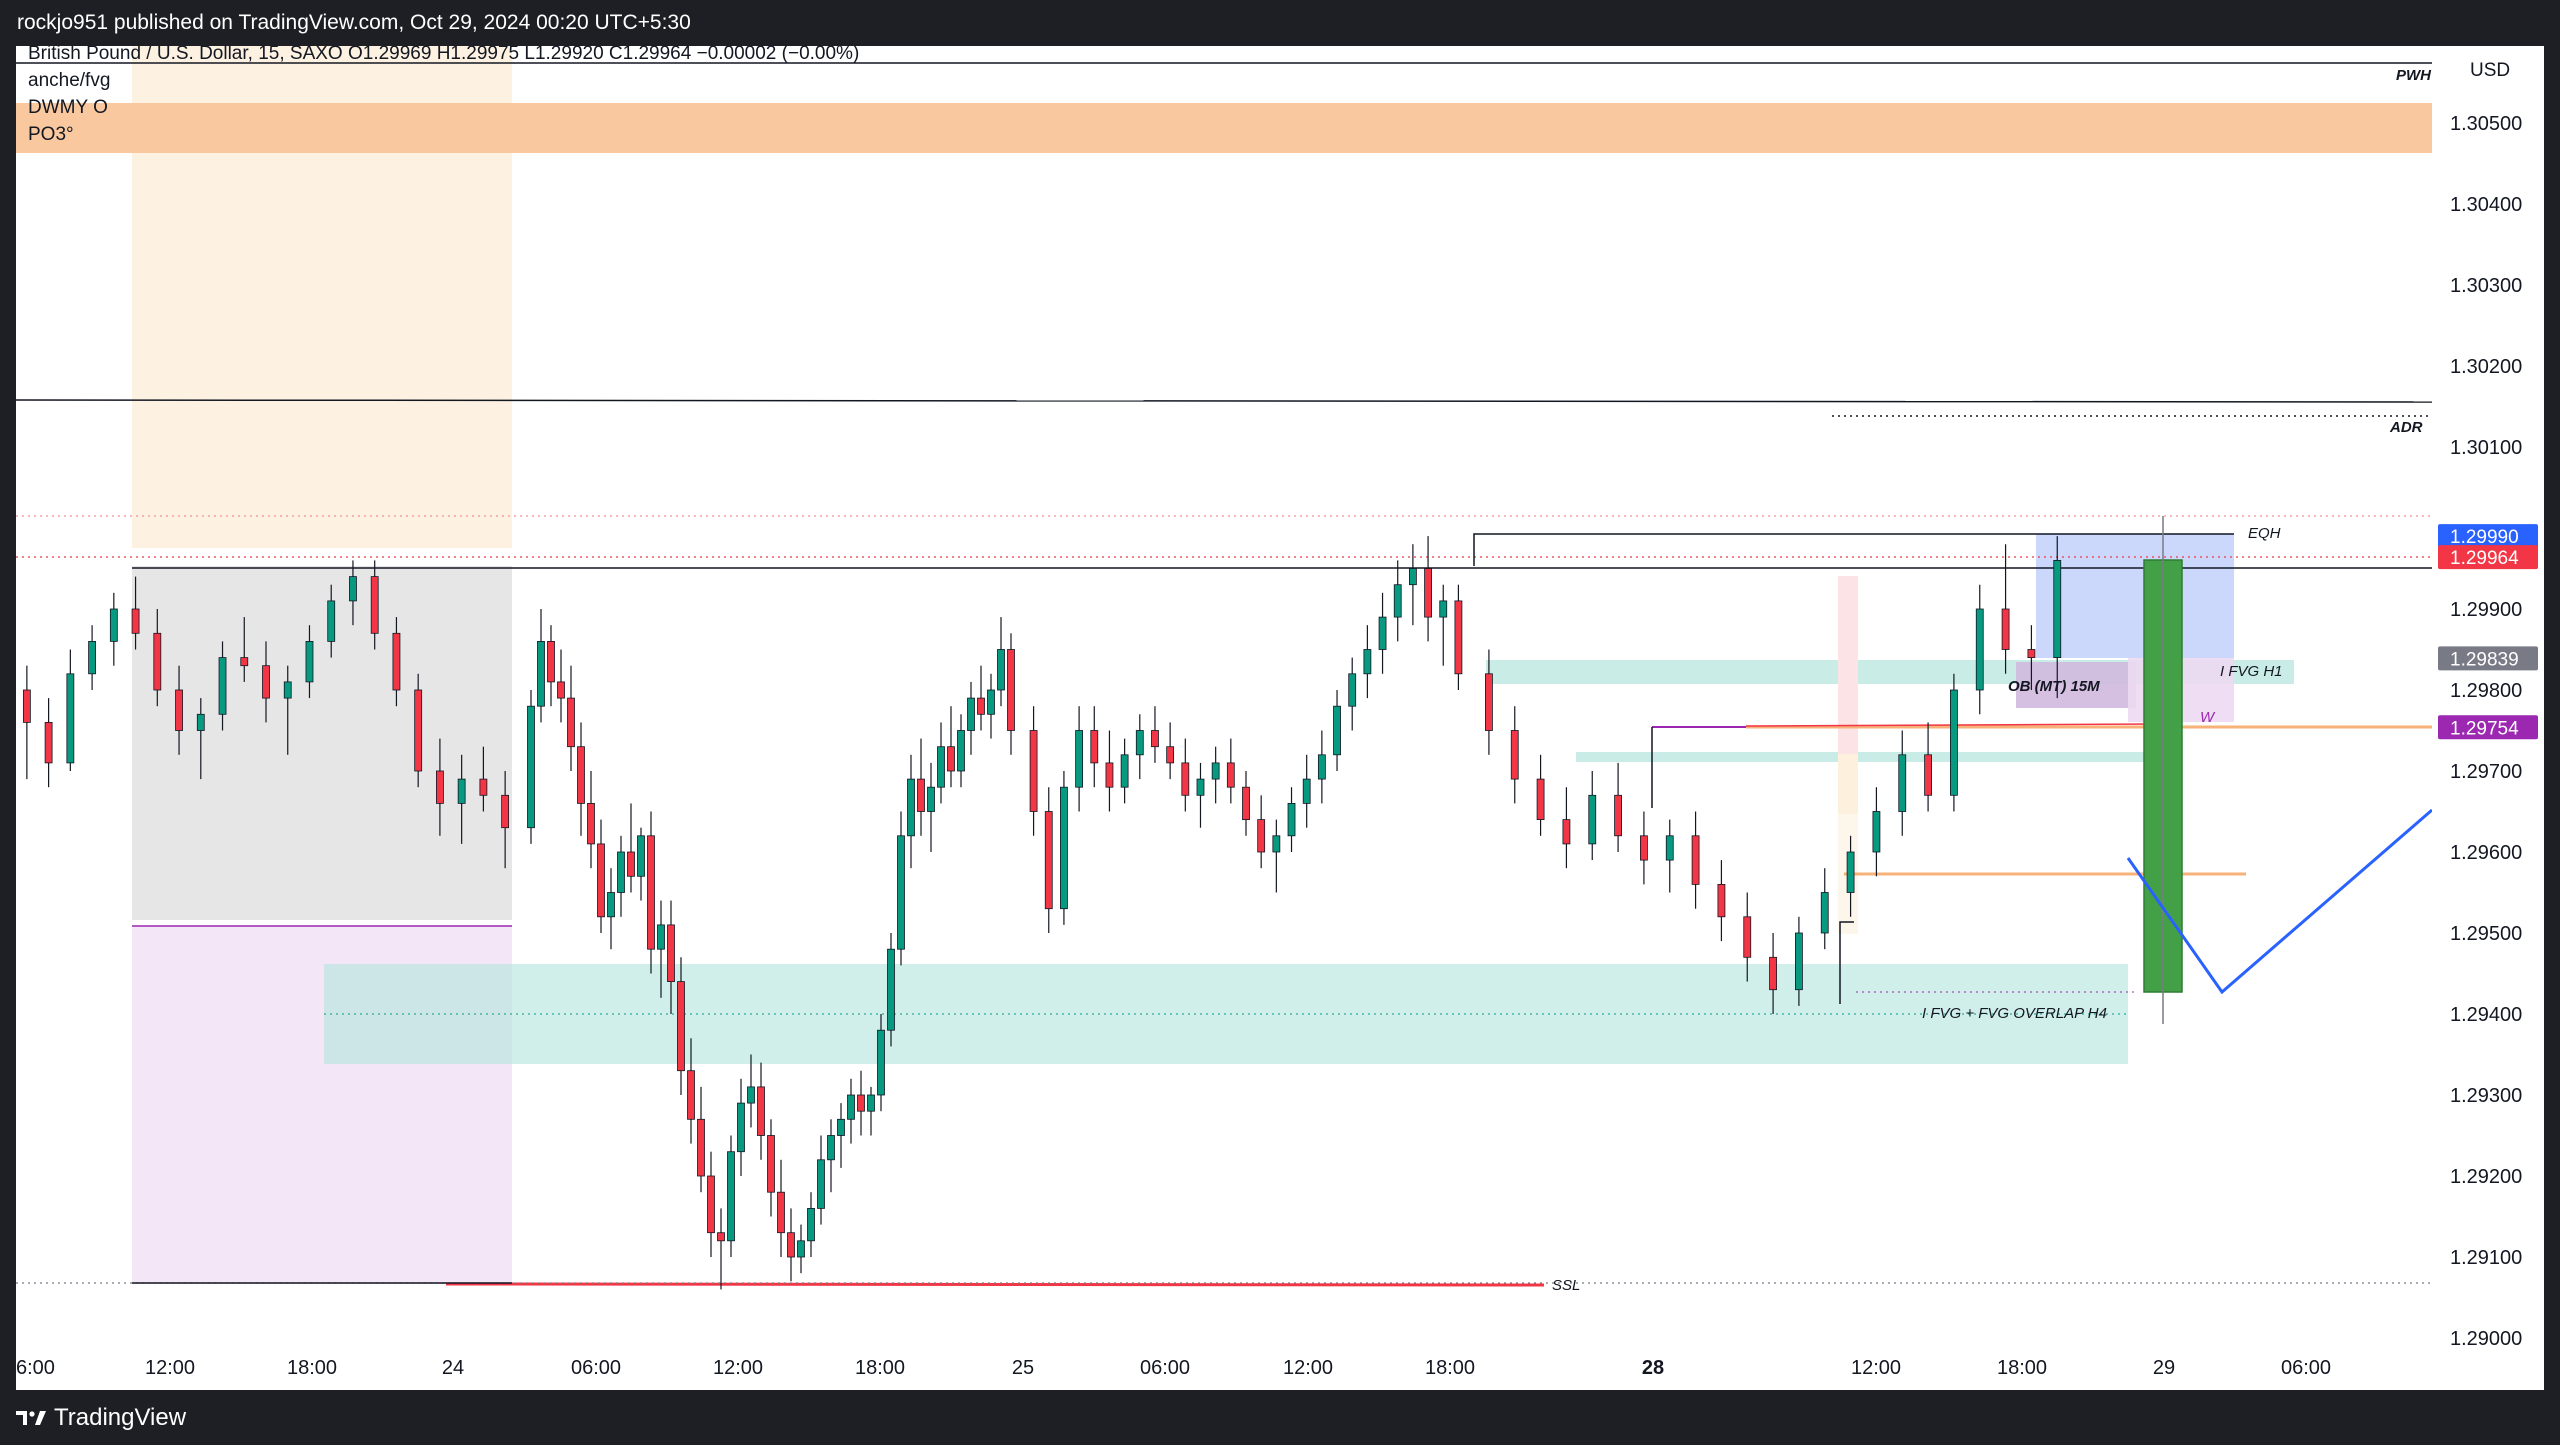 The image size is (2560, 1445). Describe the element at coordinates (738, 1368) in the screenshot. I see `x-tick-label: 12:00` at that location.